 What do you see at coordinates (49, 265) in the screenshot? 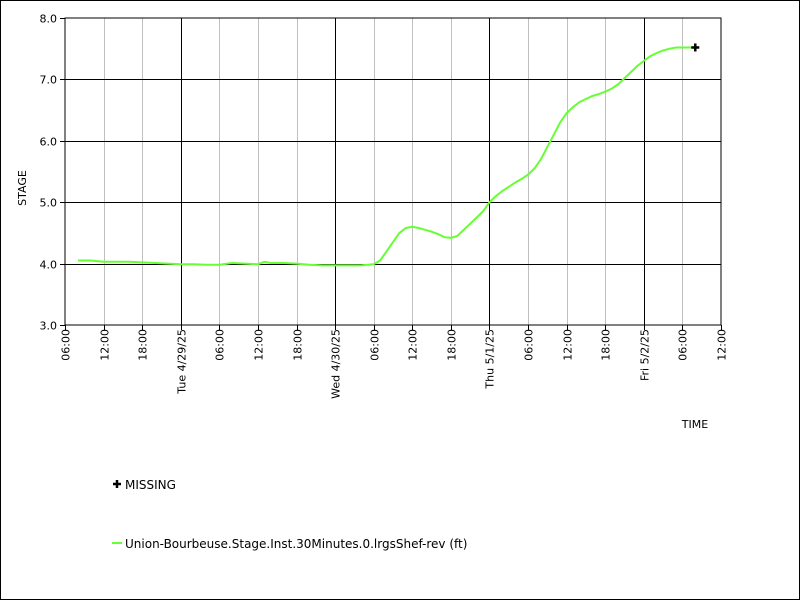
I see `y-tick-label: 4.0` at bounding box center [49, 265].